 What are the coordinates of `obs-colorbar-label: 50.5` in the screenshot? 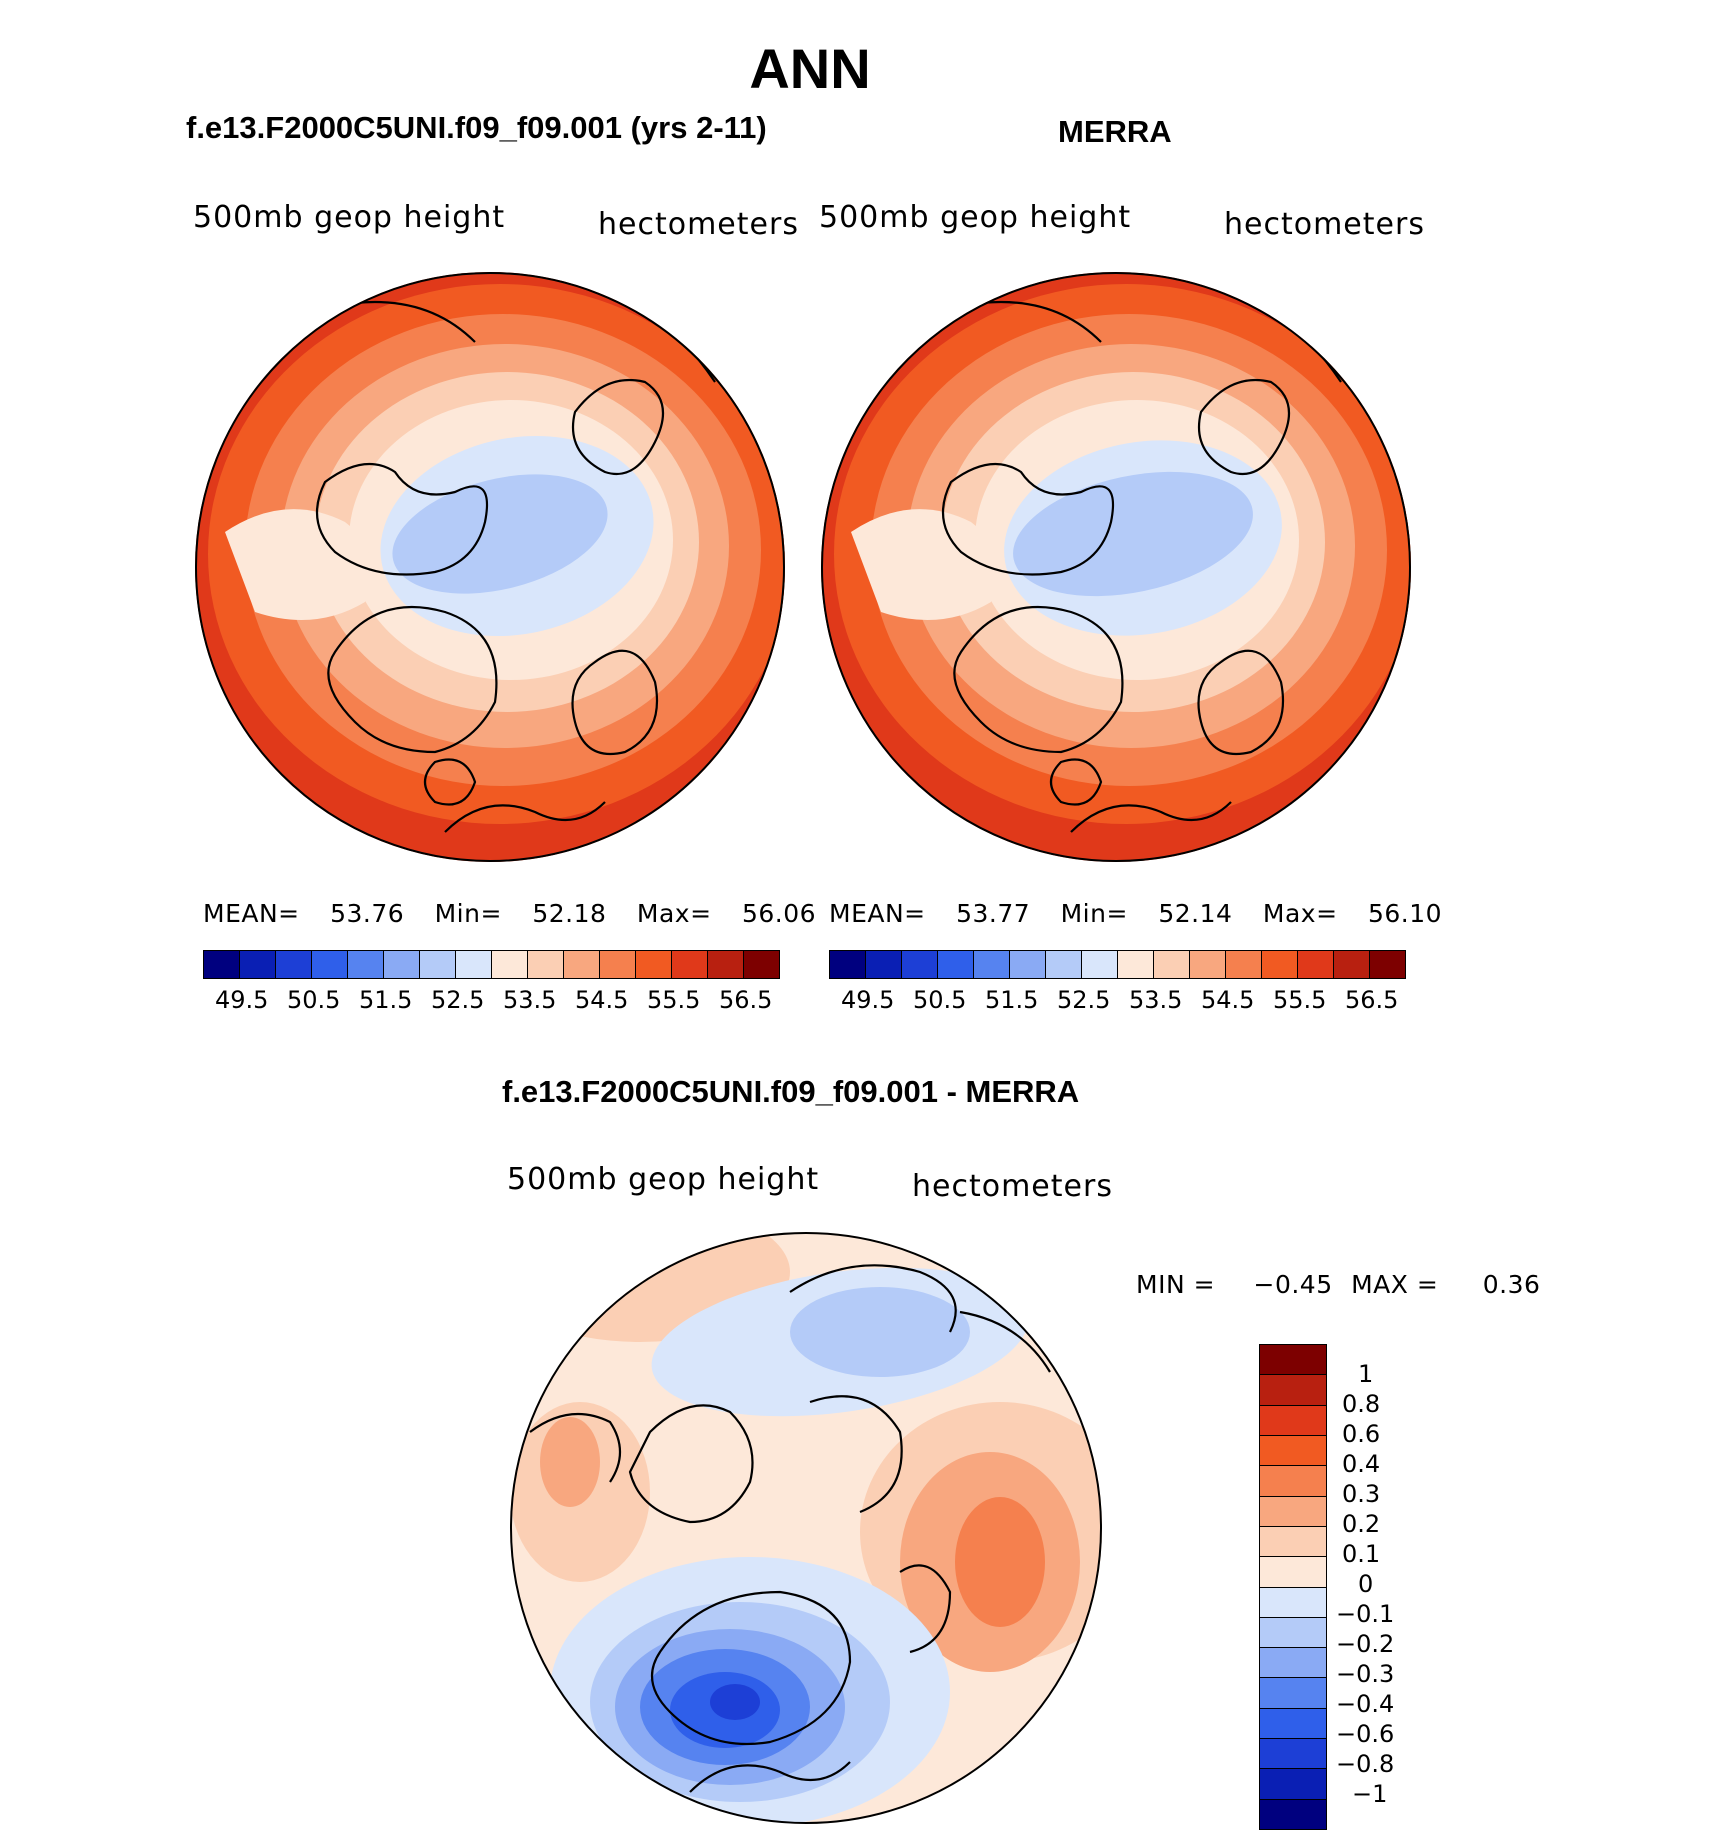 It's located at (940, 1000).